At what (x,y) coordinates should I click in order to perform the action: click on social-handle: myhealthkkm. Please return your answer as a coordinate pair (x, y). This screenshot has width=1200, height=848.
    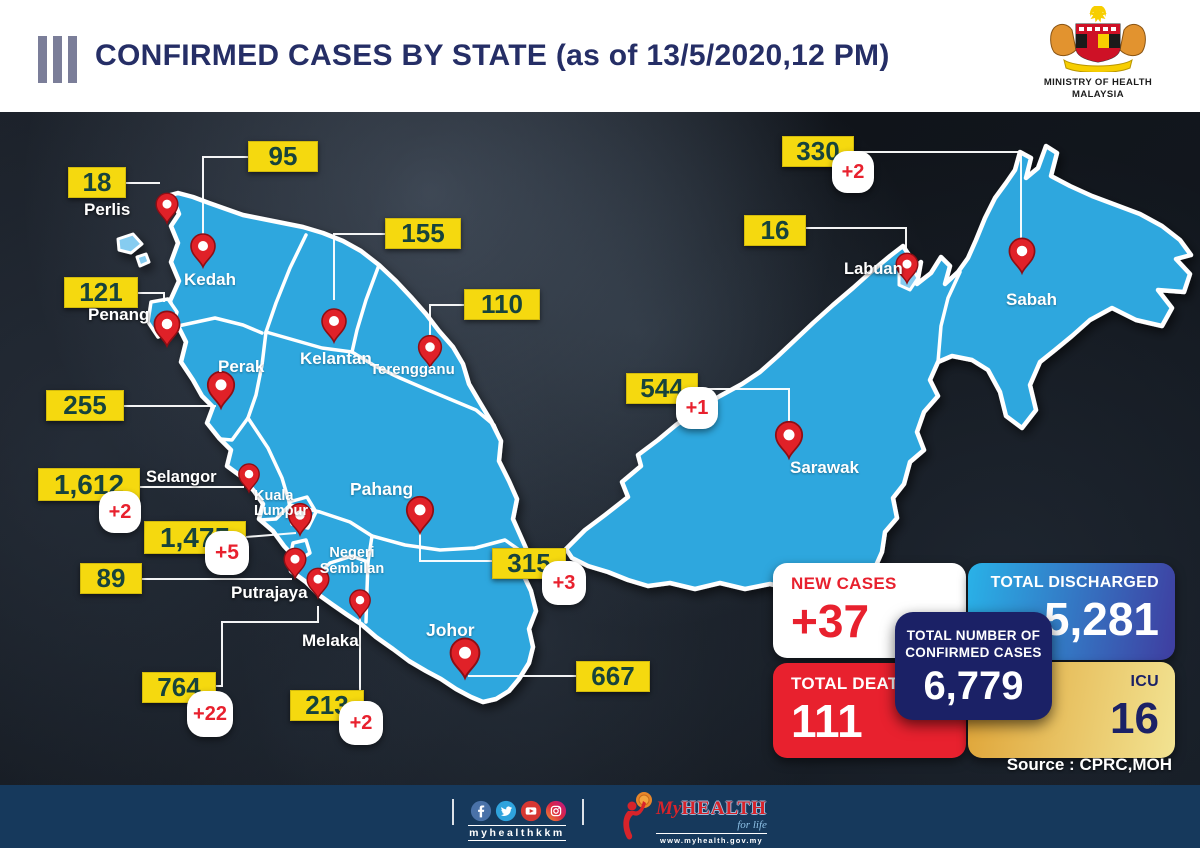
    Looking at the image, I should click on (517, 833).